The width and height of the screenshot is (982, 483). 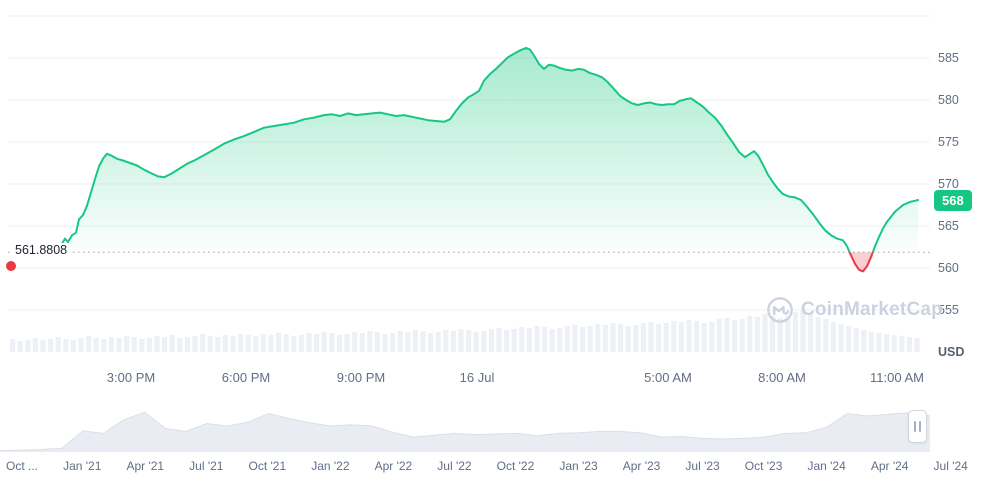 I want to click on x-axis-tick-label: 9:00 PM, so click(x=361, y=377).